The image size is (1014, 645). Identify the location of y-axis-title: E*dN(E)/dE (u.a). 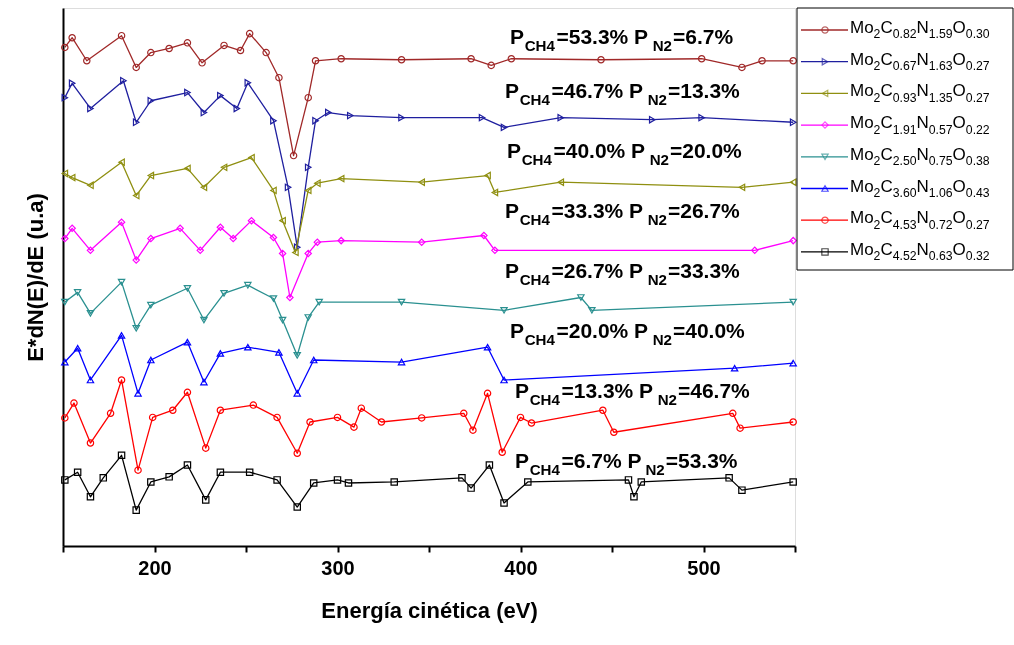
(35, 277).